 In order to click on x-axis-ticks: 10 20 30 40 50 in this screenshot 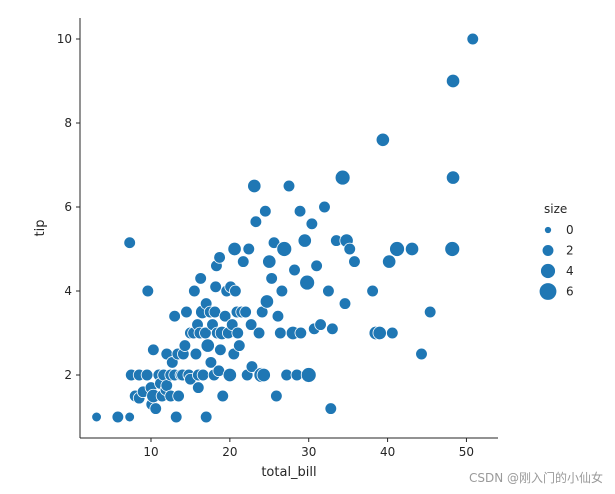, I will do `click(308, 448)`.